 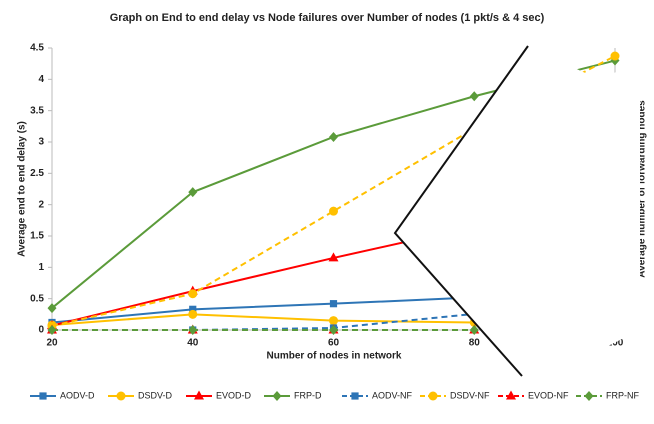 I want to click on y-tick-label: 4, so click(x=41, y=79).